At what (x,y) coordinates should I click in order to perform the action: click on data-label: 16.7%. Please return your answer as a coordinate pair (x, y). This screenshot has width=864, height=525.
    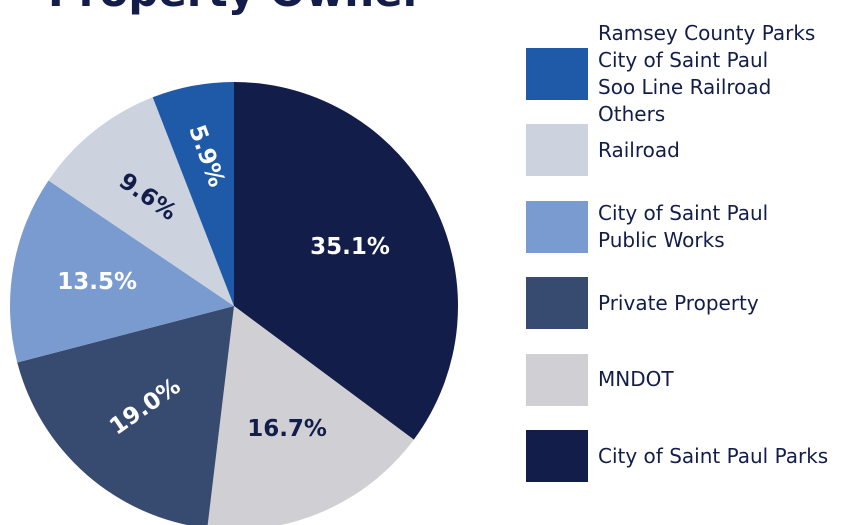
    Looking at the image, I should click on (287, 429).